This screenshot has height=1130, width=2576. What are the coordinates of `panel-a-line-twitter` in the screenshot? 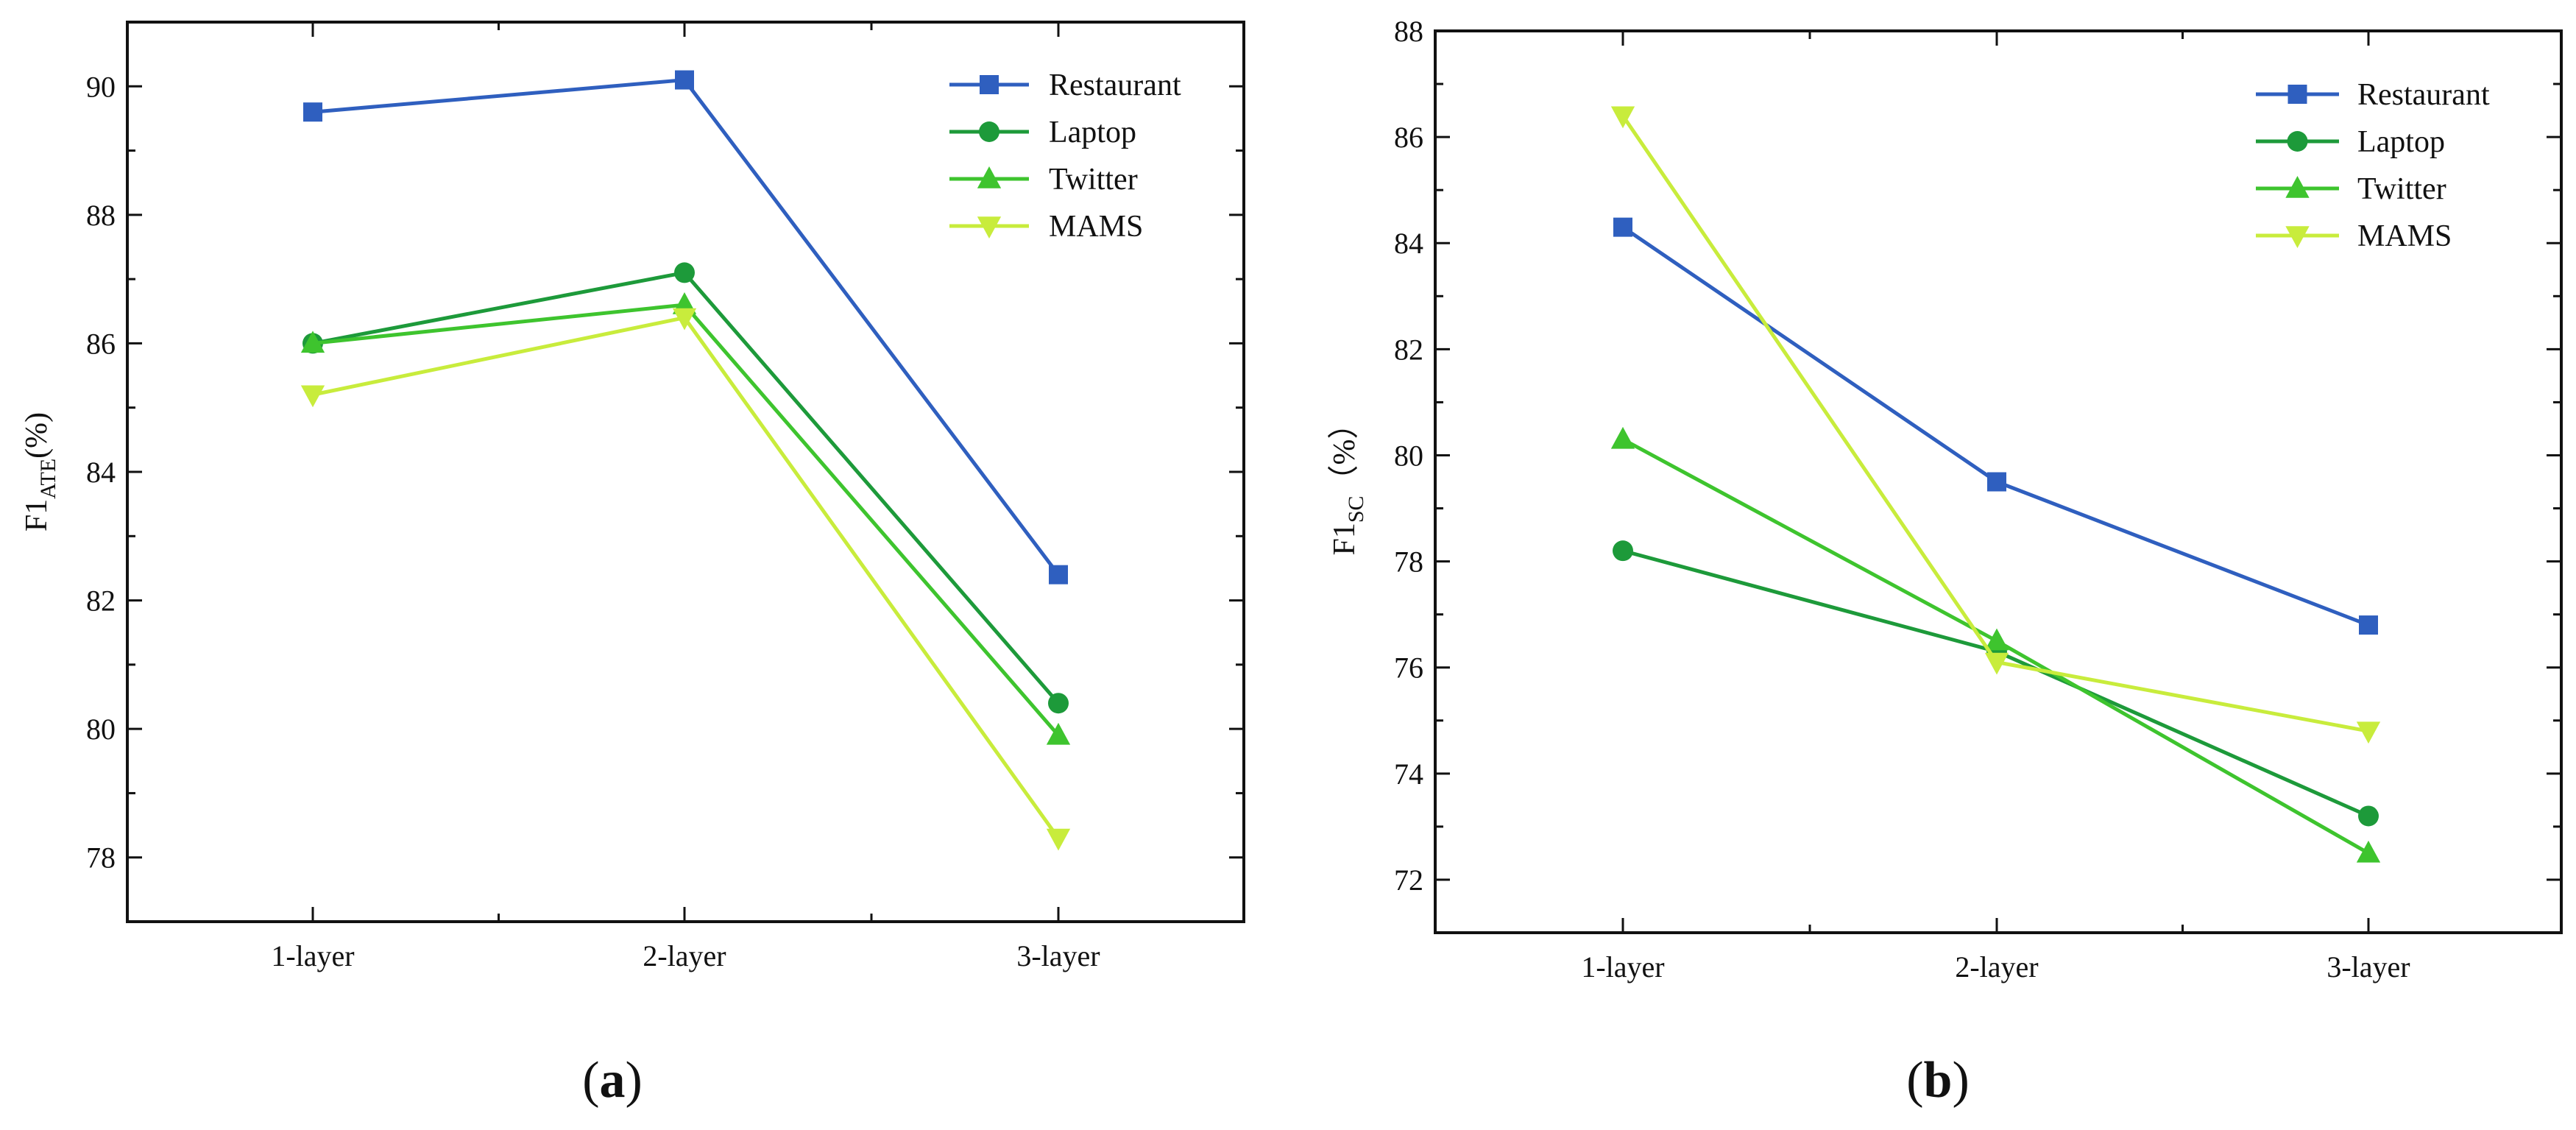 It's located at (686, 520).